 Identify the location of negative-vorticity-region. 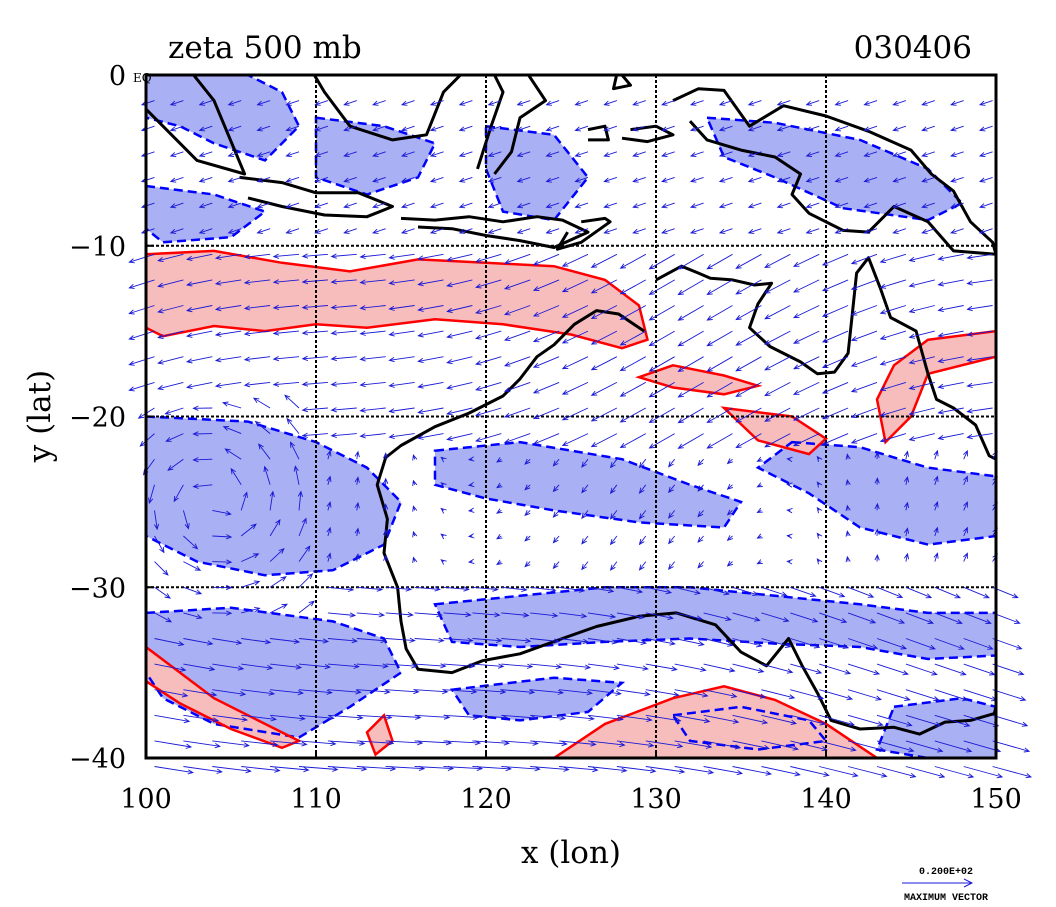
(537, 699).